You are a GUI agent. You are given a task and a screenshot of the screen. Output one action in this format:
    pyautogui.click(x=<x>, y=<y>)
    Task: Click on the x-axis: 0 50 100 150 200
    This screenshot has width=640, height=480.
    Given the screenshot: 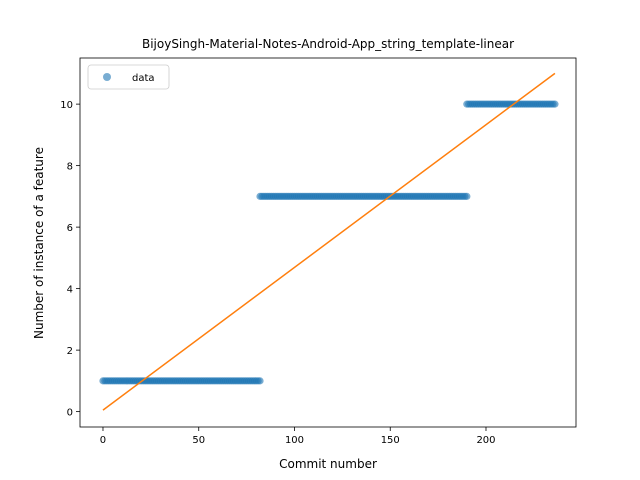 What is the action you would take?
    pyautogui.click(x=298, y=436)
    